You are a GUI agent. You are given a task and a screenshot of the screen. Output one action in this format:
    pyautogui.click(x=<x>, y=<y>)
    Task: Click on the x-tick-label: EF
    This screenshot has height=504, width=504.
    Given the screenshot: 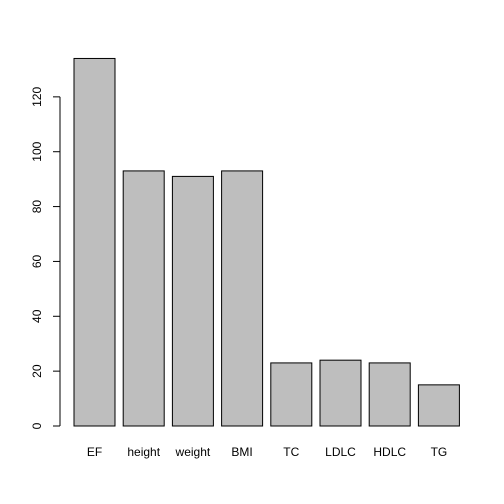 What is the action you would take?
    pyautogui.click(x=94, y=452)
    